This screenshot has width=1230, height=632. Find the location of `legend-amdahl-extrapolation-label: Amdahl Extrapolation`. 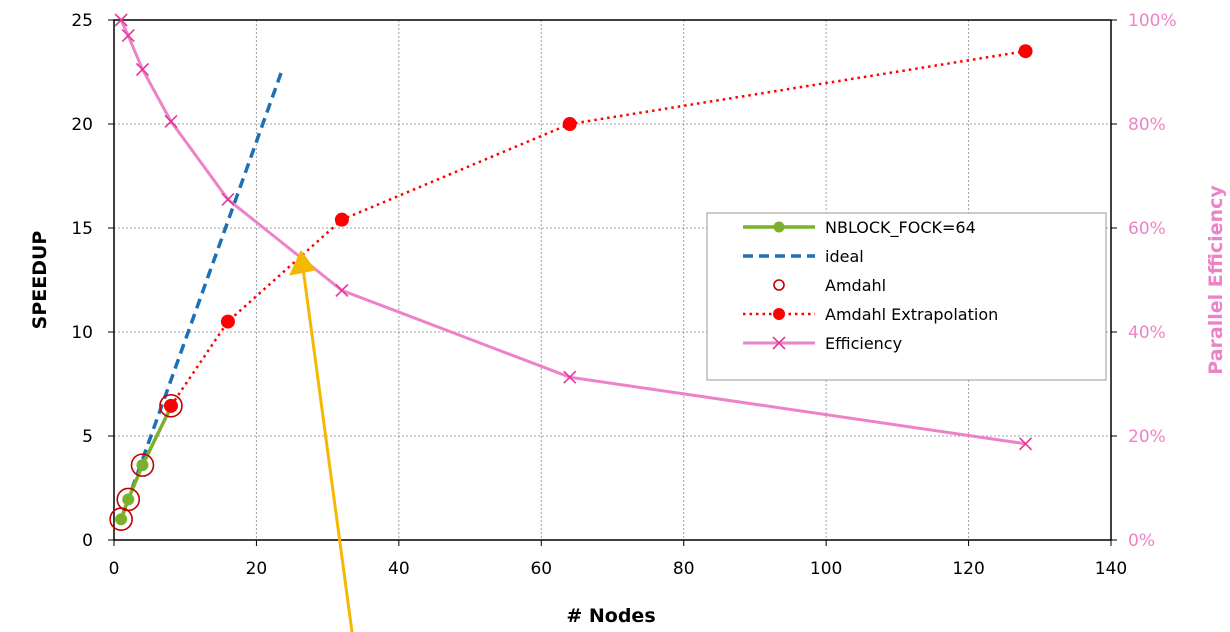

legend-amdahl-extrapolation-label: Amdahl Extrapolation is located at coordinates (911, 314).